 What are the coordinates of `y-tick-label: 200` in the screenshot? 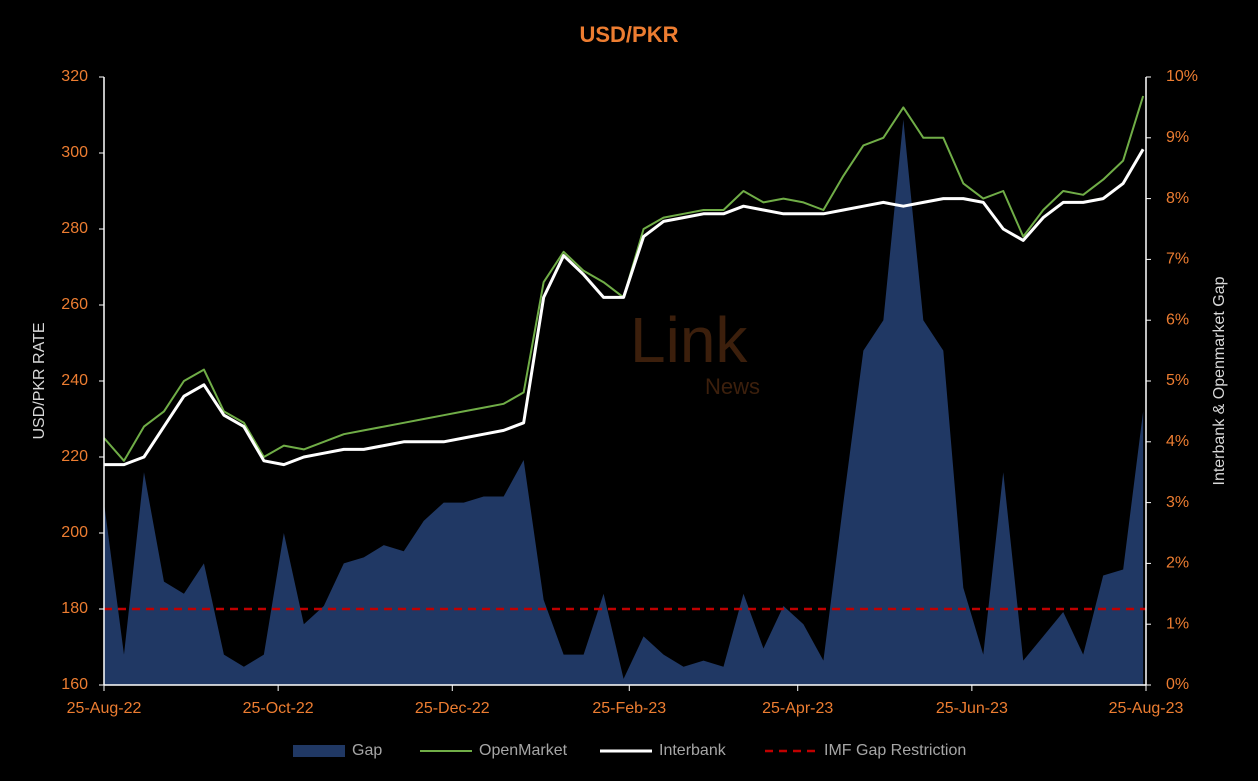 It's located at (74, 532).